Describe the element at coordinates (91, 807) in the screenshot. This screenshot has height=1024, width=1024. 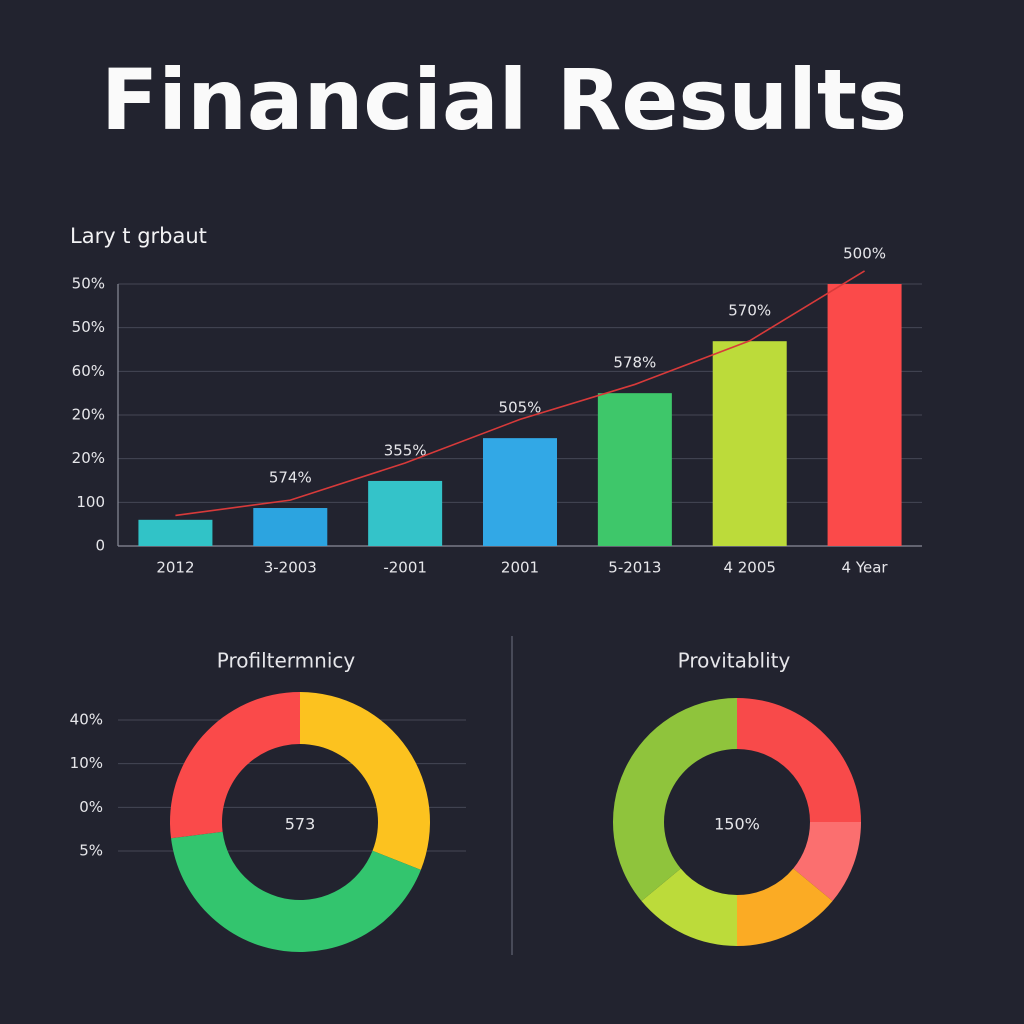
I see `y-tick-label: 0%` at that location.